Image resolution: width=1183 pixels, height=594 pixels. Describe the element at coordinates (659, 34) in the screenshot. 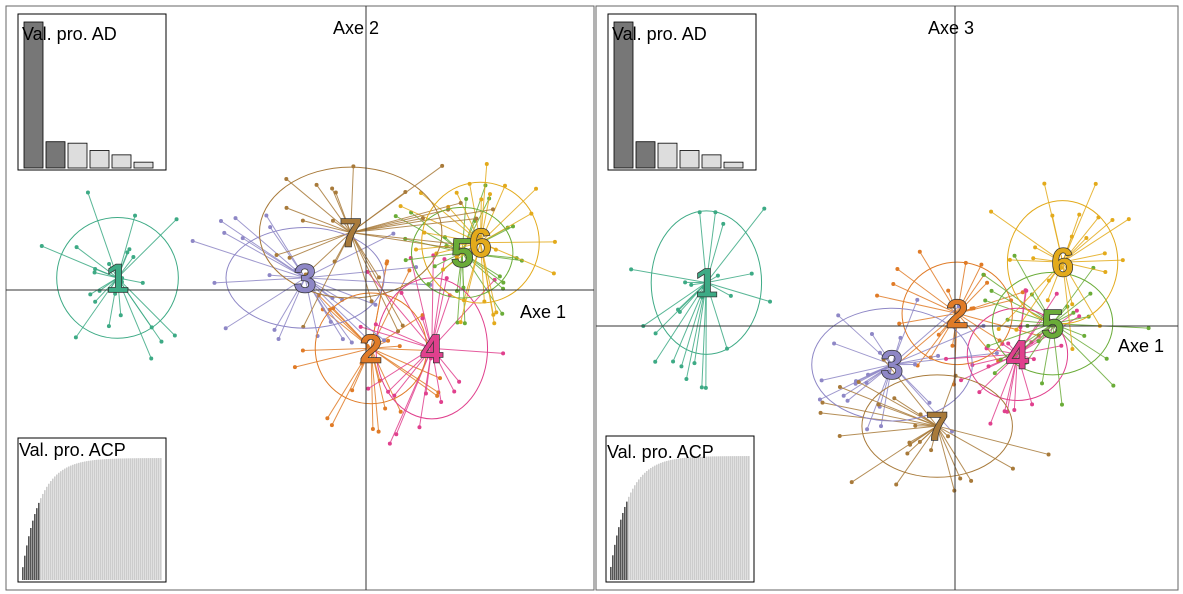

I see `right-inset-ad-title: Val. pro. AD` at that location.